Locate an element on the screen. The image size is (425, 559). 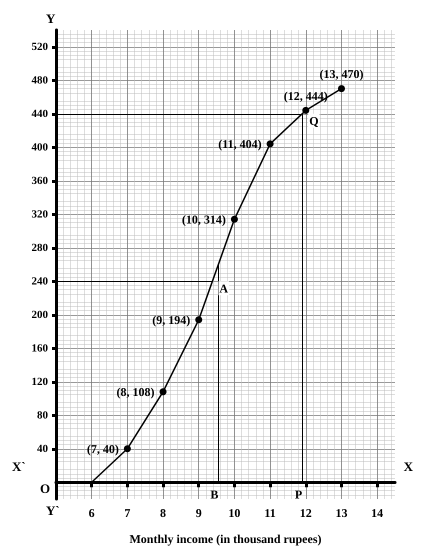
y-tick-label: 360 is located at coordinates (40, 180).